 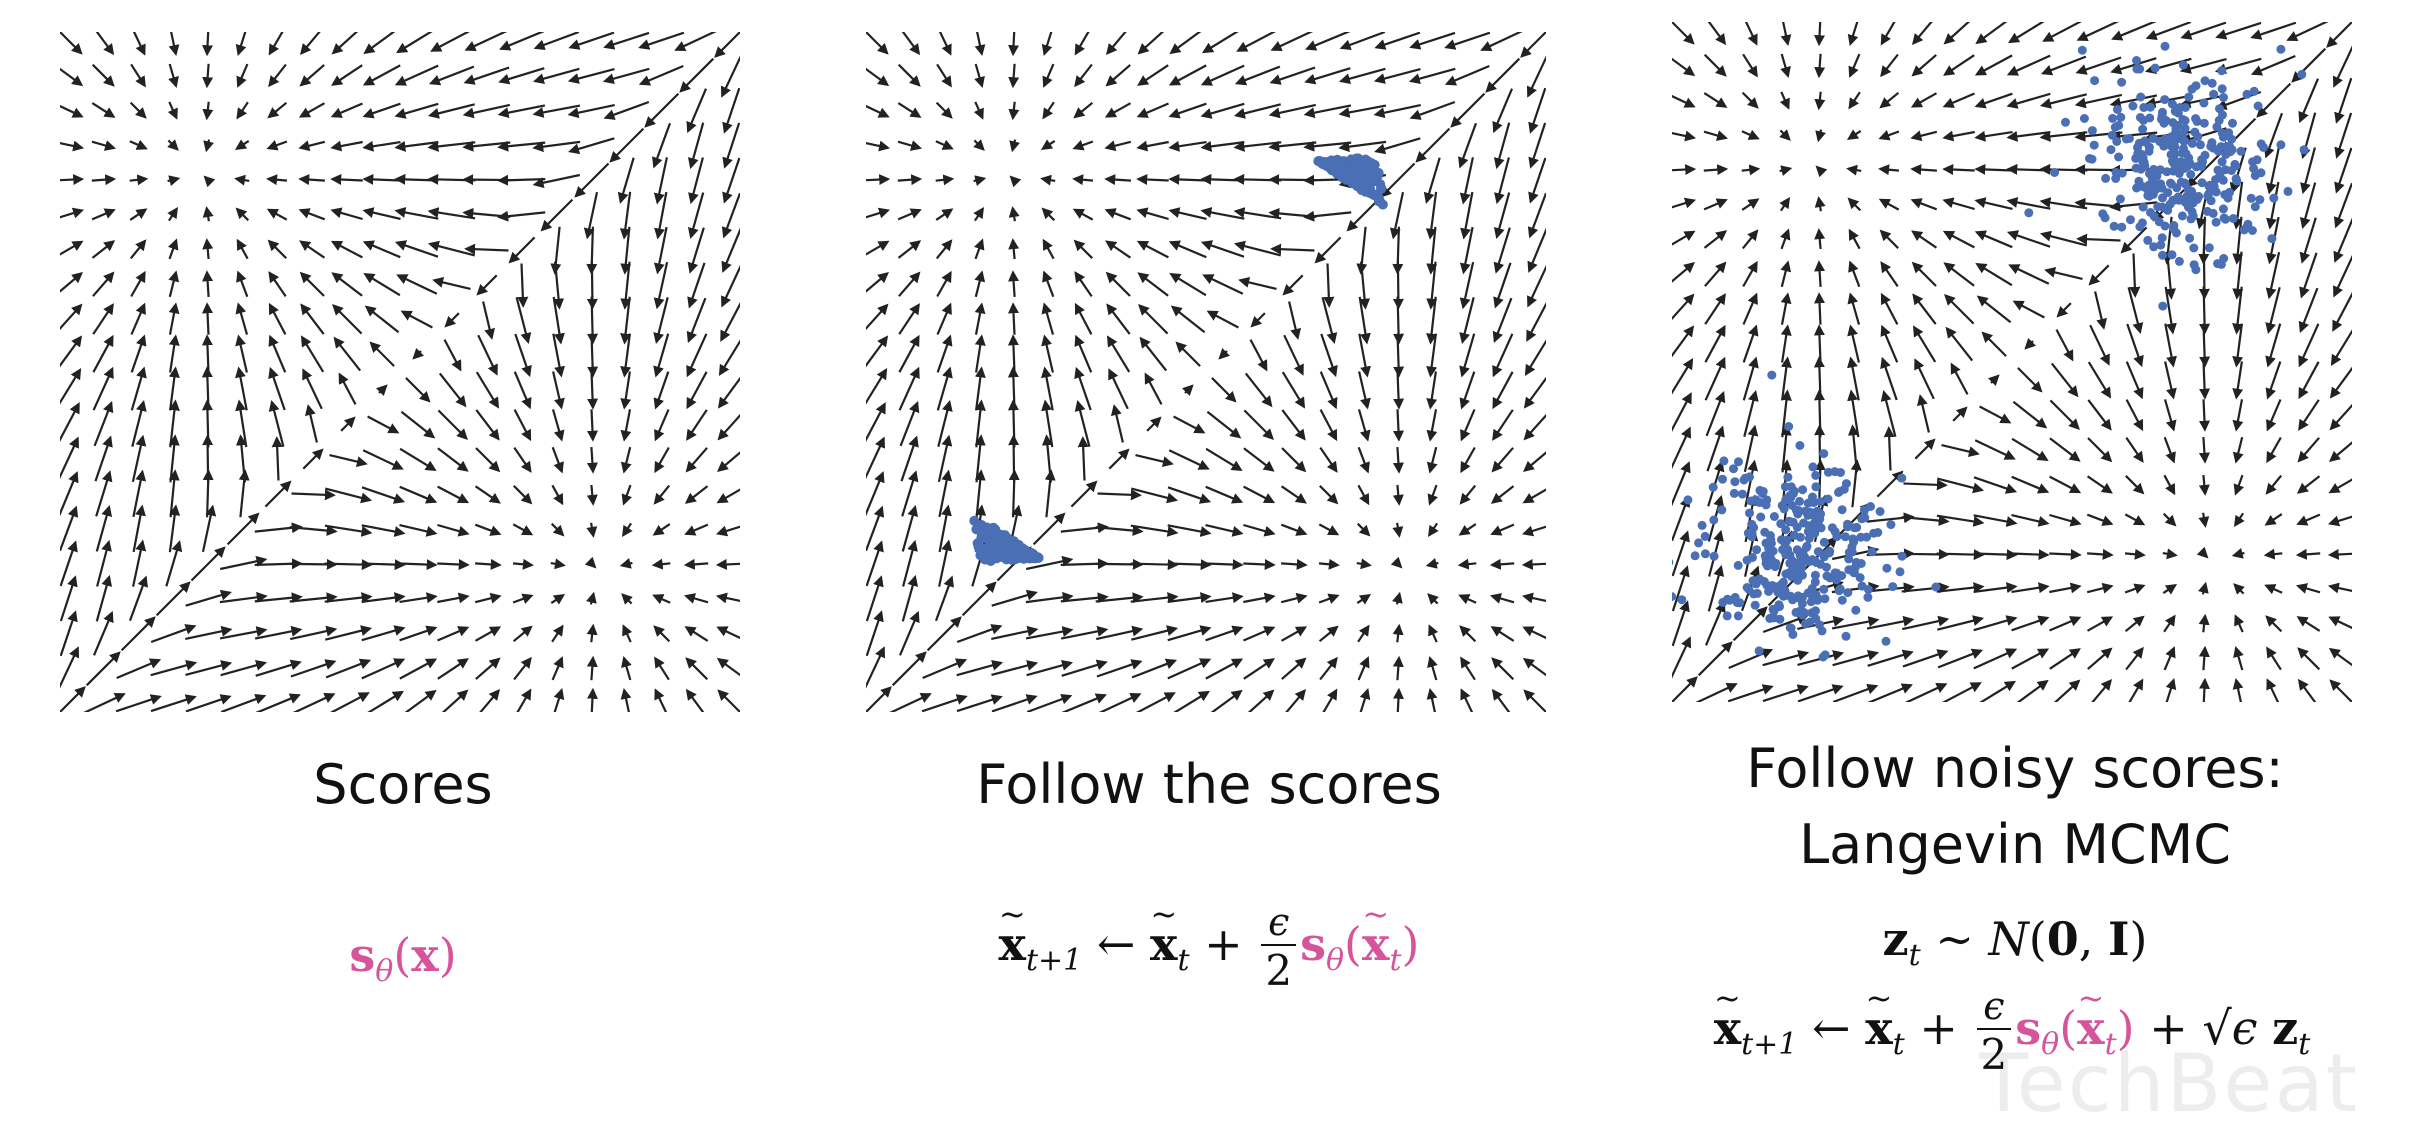 What do you see at coordinates (2015, 942) in the screenshot?
I see `formula-noise: zt ∼ N(0, I)` at bounding box center [2015, 942].